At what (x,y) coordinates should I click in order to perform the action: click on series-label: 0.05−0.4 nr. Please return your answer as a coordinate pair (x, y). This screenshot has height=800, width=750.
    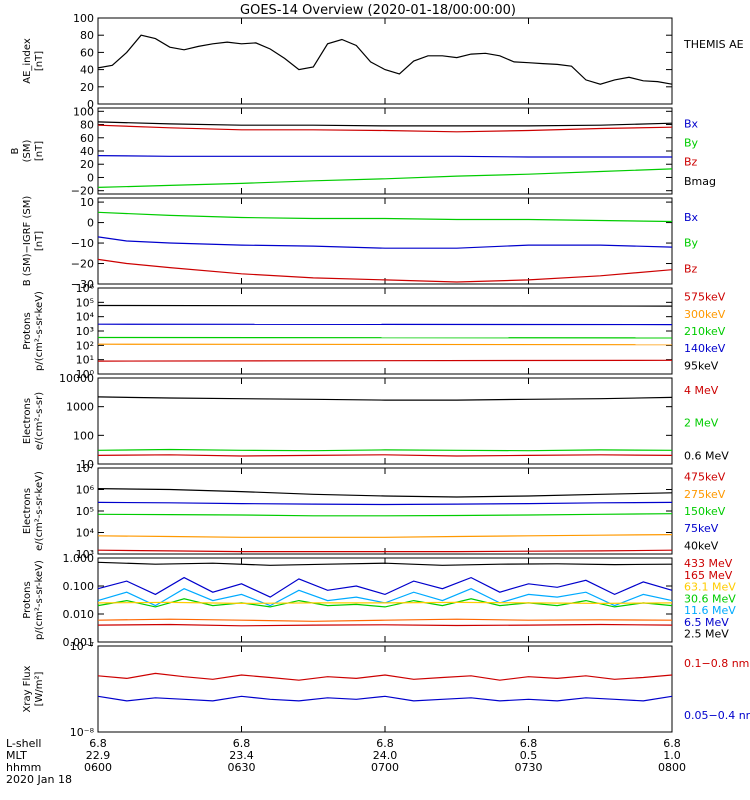
    Looking at the image, I should click on (717, 715).